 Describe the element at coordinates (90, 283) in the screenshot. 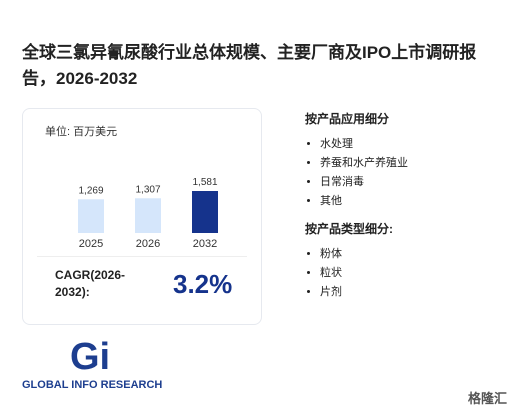

I see `cagr-label: CAGR(2026-2032):` at that location.